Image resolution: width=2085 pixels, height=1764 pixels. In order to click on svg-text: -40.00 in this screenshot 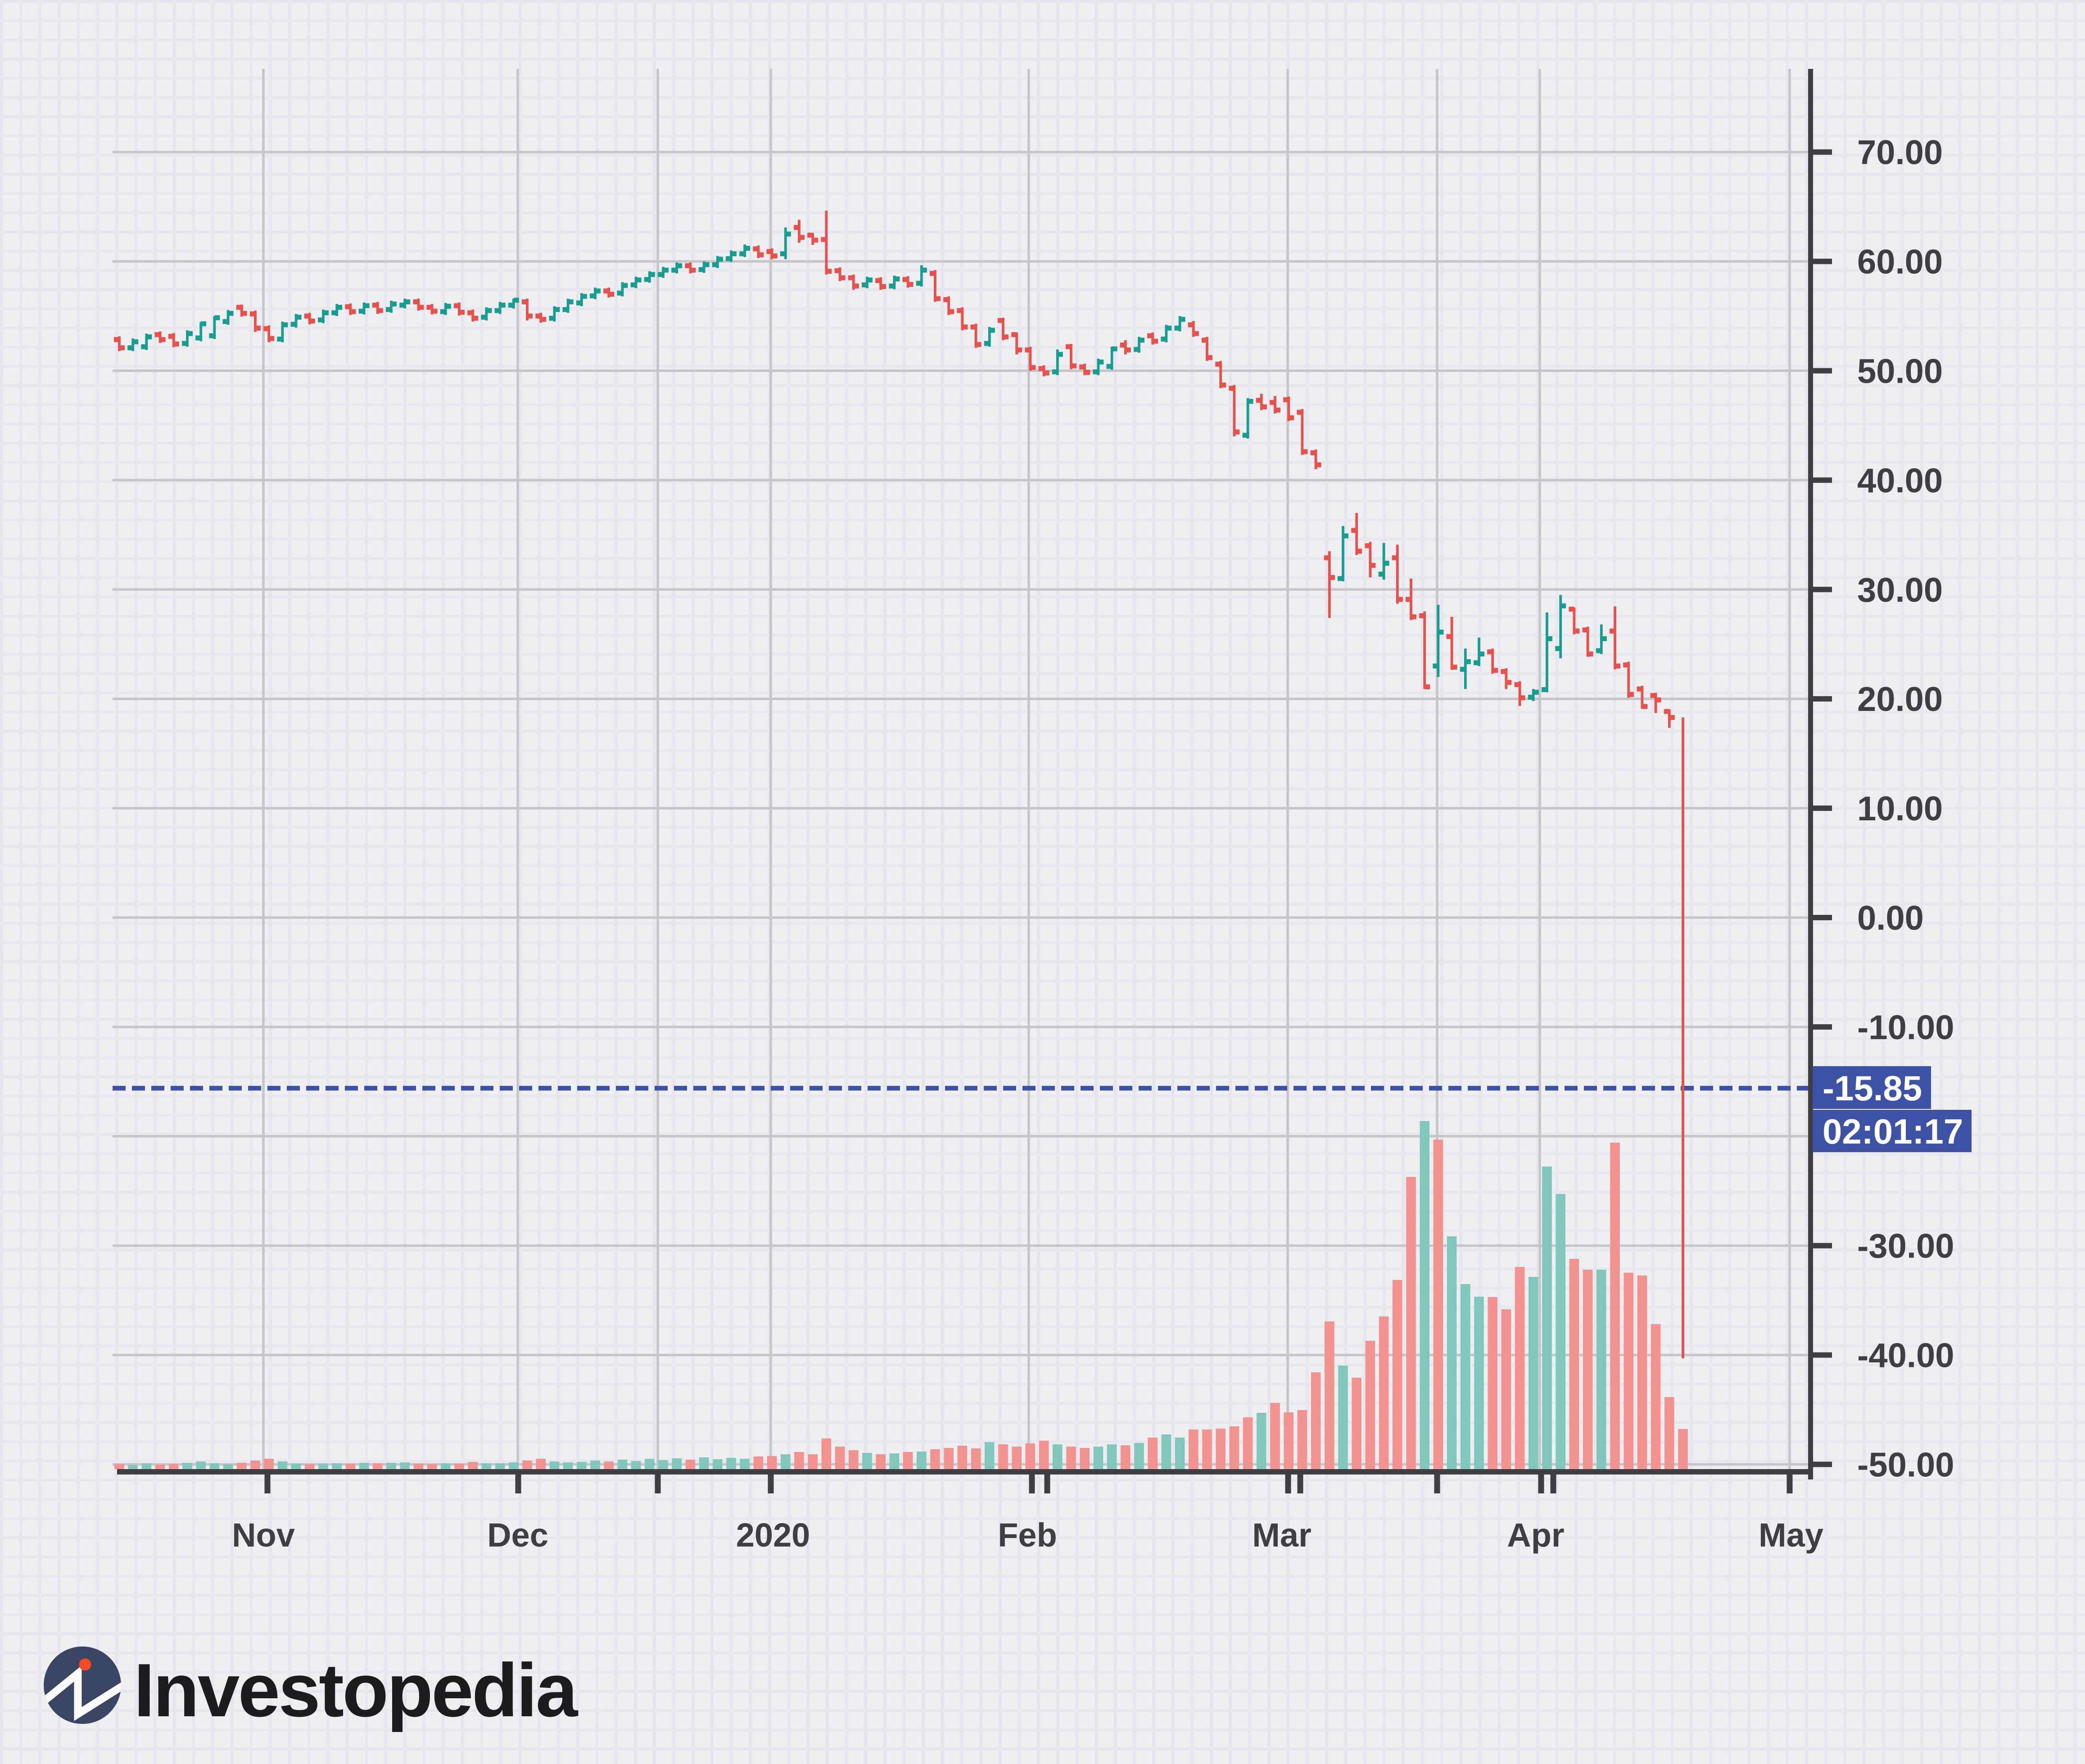, I will do `click(1905, 1356)`.